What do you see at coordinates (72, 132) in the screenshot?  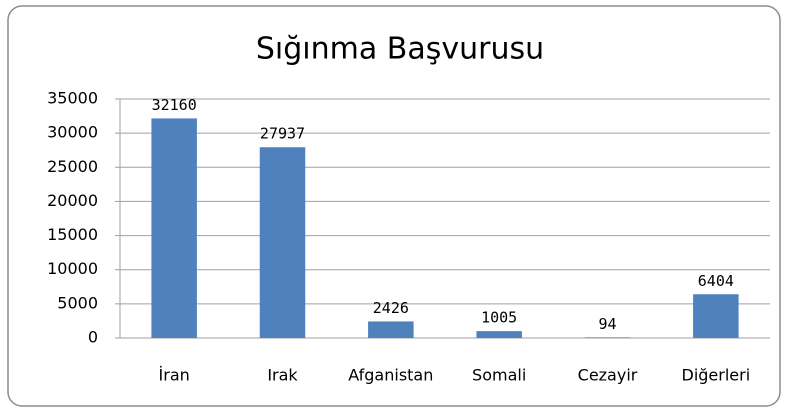 I see `y-tick-label: 30000` at bounding box center [72, 132].